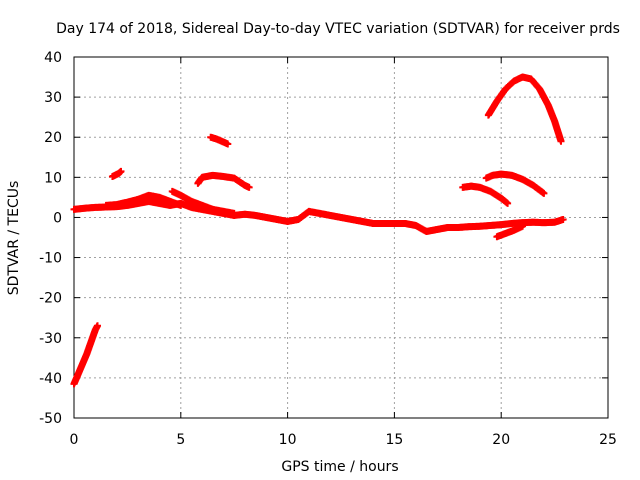 The width and height of the screenshot is (640, 480). I want to click on y-tick-label: -20, so click(50, 299).